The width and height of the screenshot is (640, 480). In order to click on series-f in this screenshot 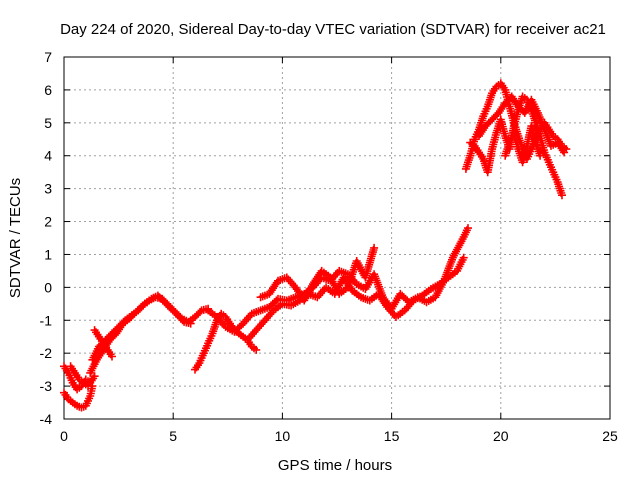, I will do `click(103, 343)`.